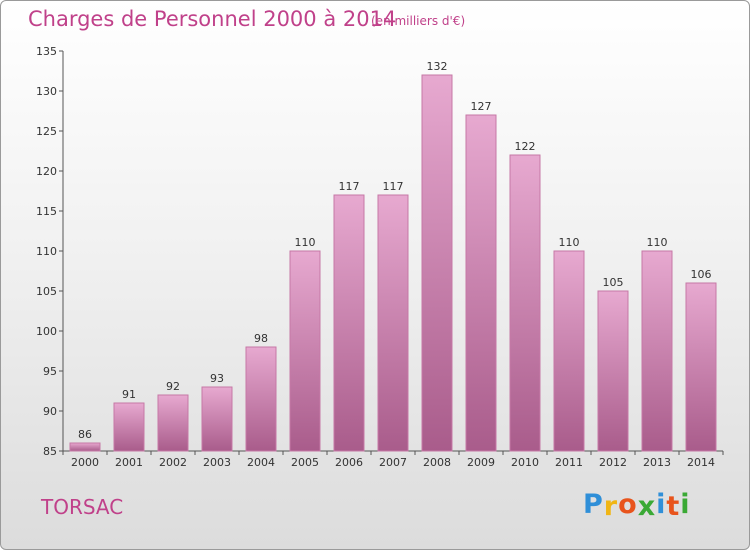  What do you see at coordinates (85, 434) in the screenshot?
I see `data-label-2000: 86` at bounding box center [85, 434].